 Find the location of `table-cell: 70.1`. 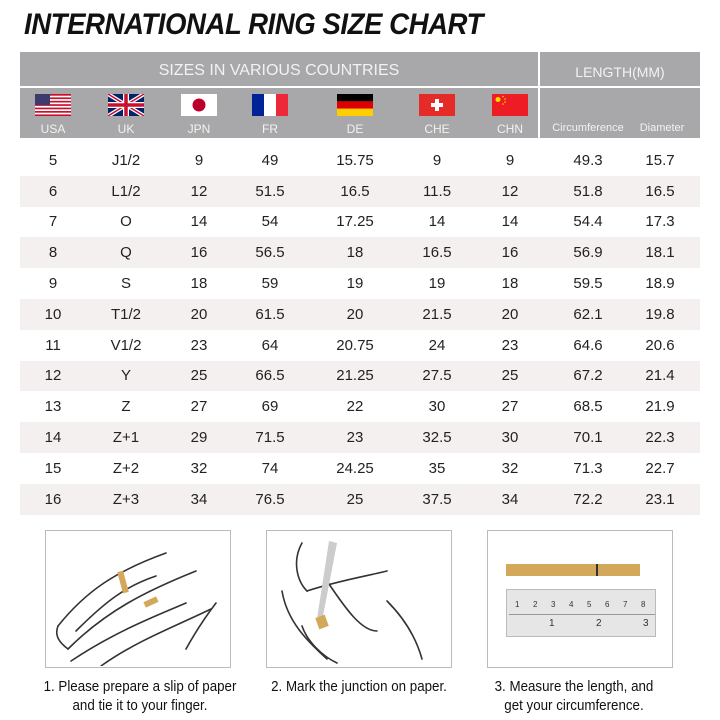

table-cell: 70.1 is located at coordinates (588, 438).